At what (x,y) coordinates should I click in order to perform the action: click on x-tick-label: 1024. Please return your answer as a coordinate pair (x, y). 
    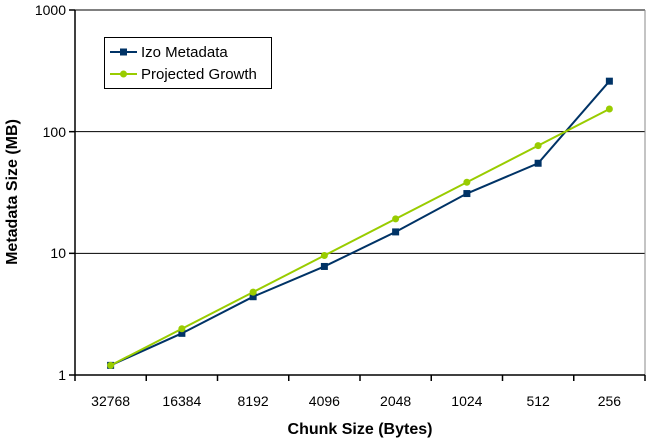
    Looking at the image, I should click on (467, 401).